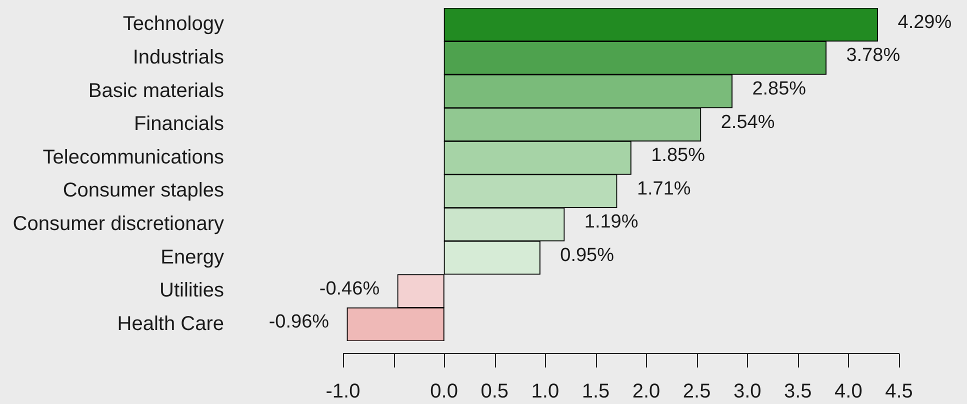  I want to click on data-label: 2.54%, so click(747, 122).